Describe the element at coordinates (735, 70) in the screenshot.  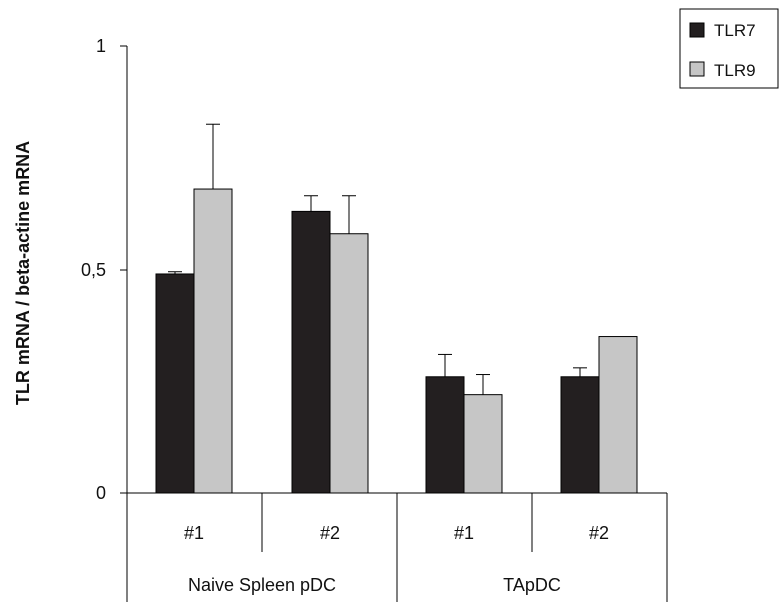
I see `legend-label-tlr9: TLR9` at that location.